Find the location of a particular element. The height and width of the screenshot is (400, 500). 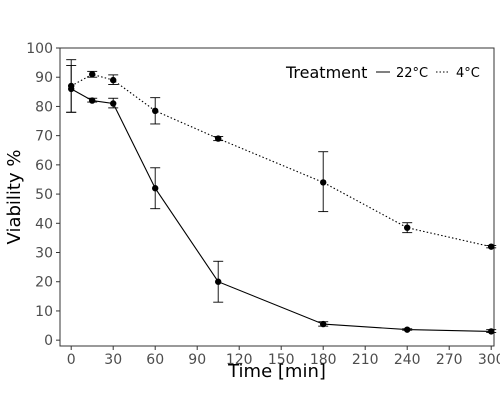

y-axis-title: Viability % is located at coordinates (14, 197).